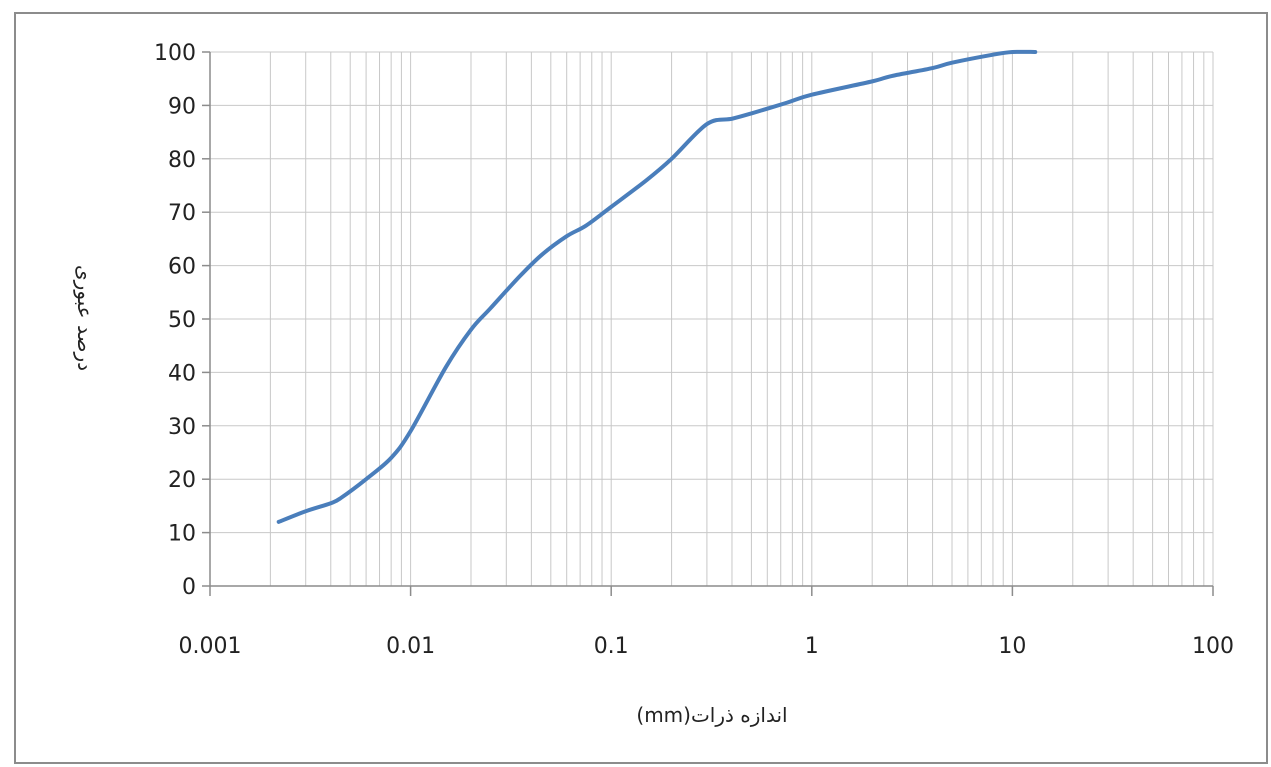  What do you see at coordinates (182, 480) in the screenshot?
I see `y-tick-label: 20` at bounding box center [182, 480].